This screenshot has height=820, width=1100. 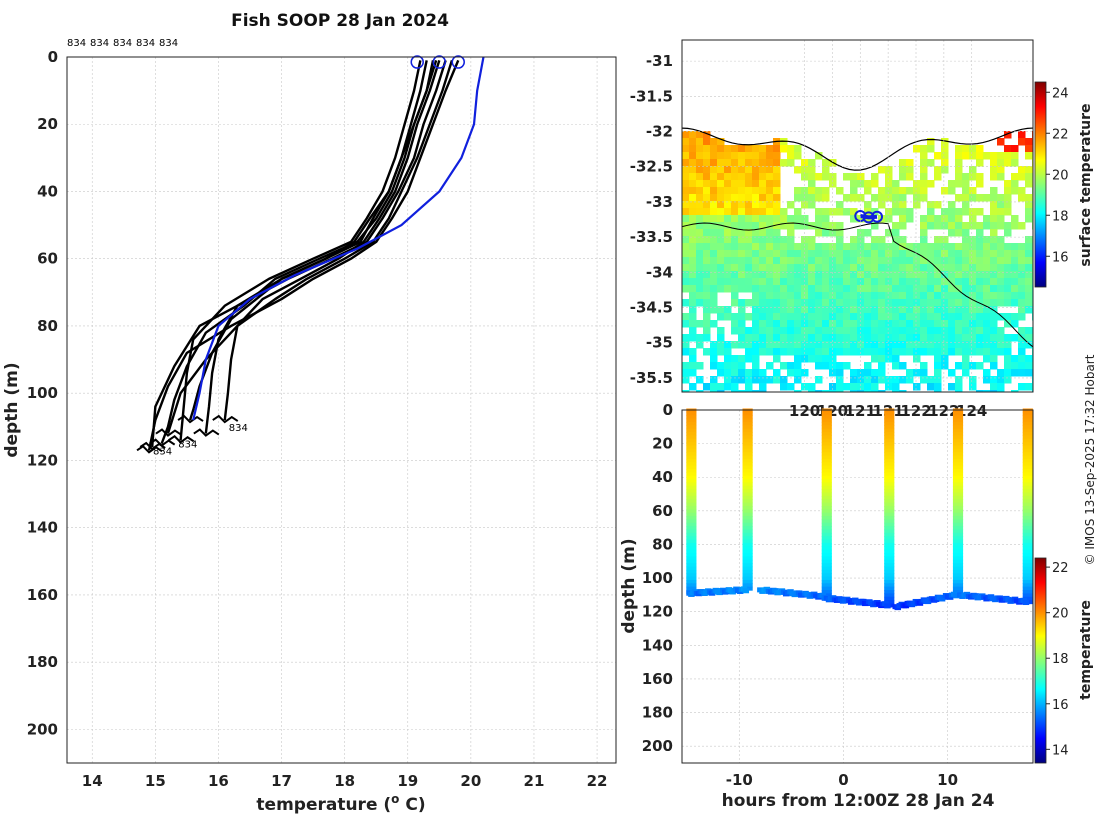 What do you see at coordinates (857, 586) in the screenshot?
I see `section-gridlines` at bounding box center [857, 586].